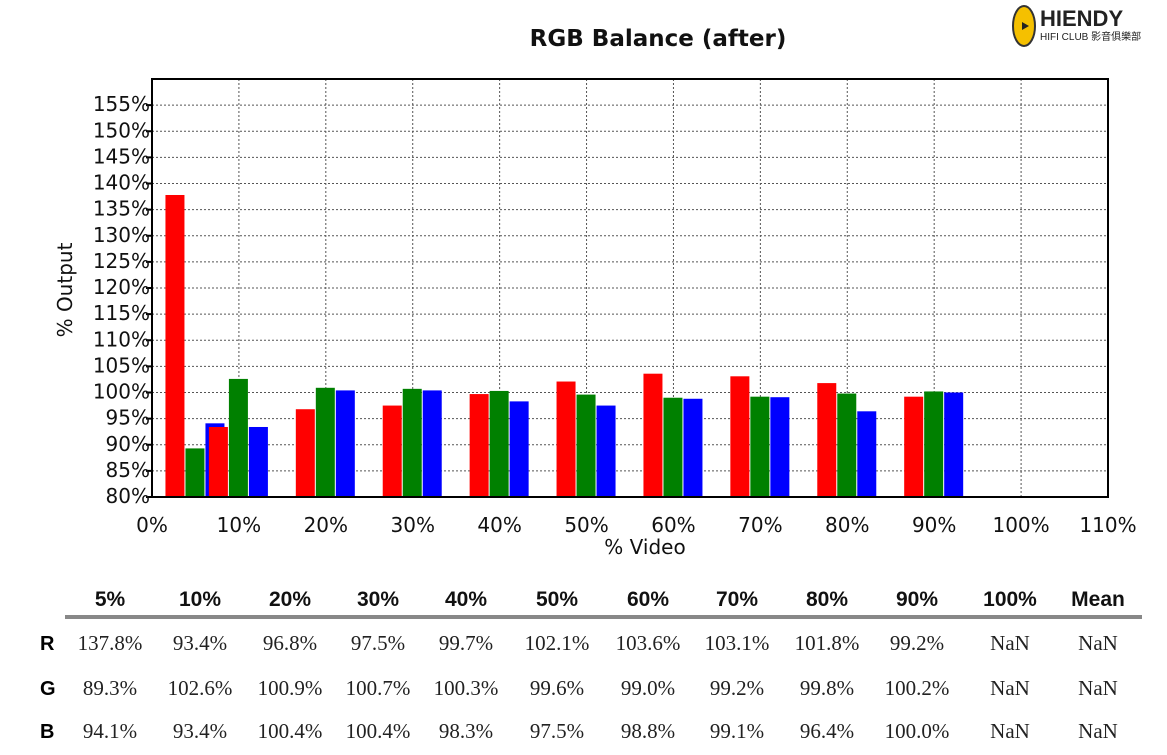 Image resolution: width=1167 pixels, height=755 pixels. Describe the element at coordinates (466, 643) in the screenshot. I see `table-cell: 99.7%` at that location.